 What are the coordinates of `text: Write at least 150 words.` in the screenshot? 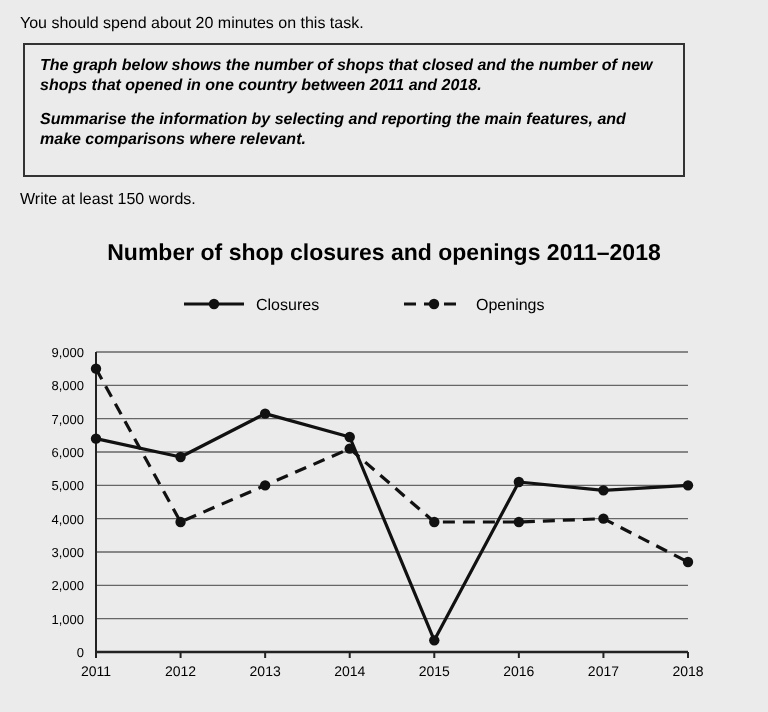 It's located at (108, 199).